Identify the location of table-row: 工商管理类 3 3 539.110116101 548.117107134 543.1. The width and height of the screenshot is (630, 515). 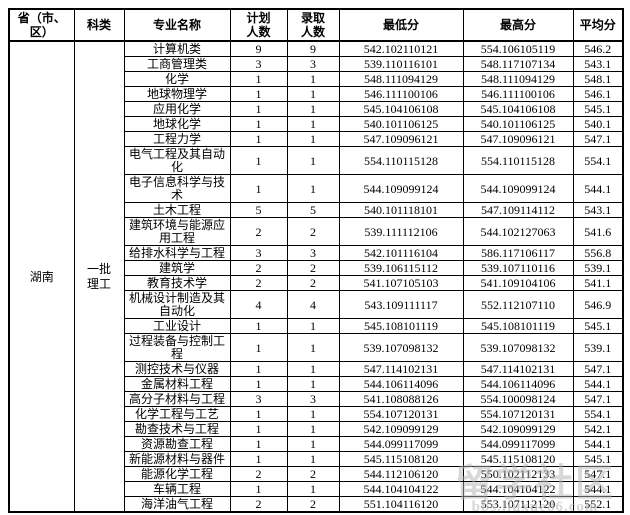
(316, 64).